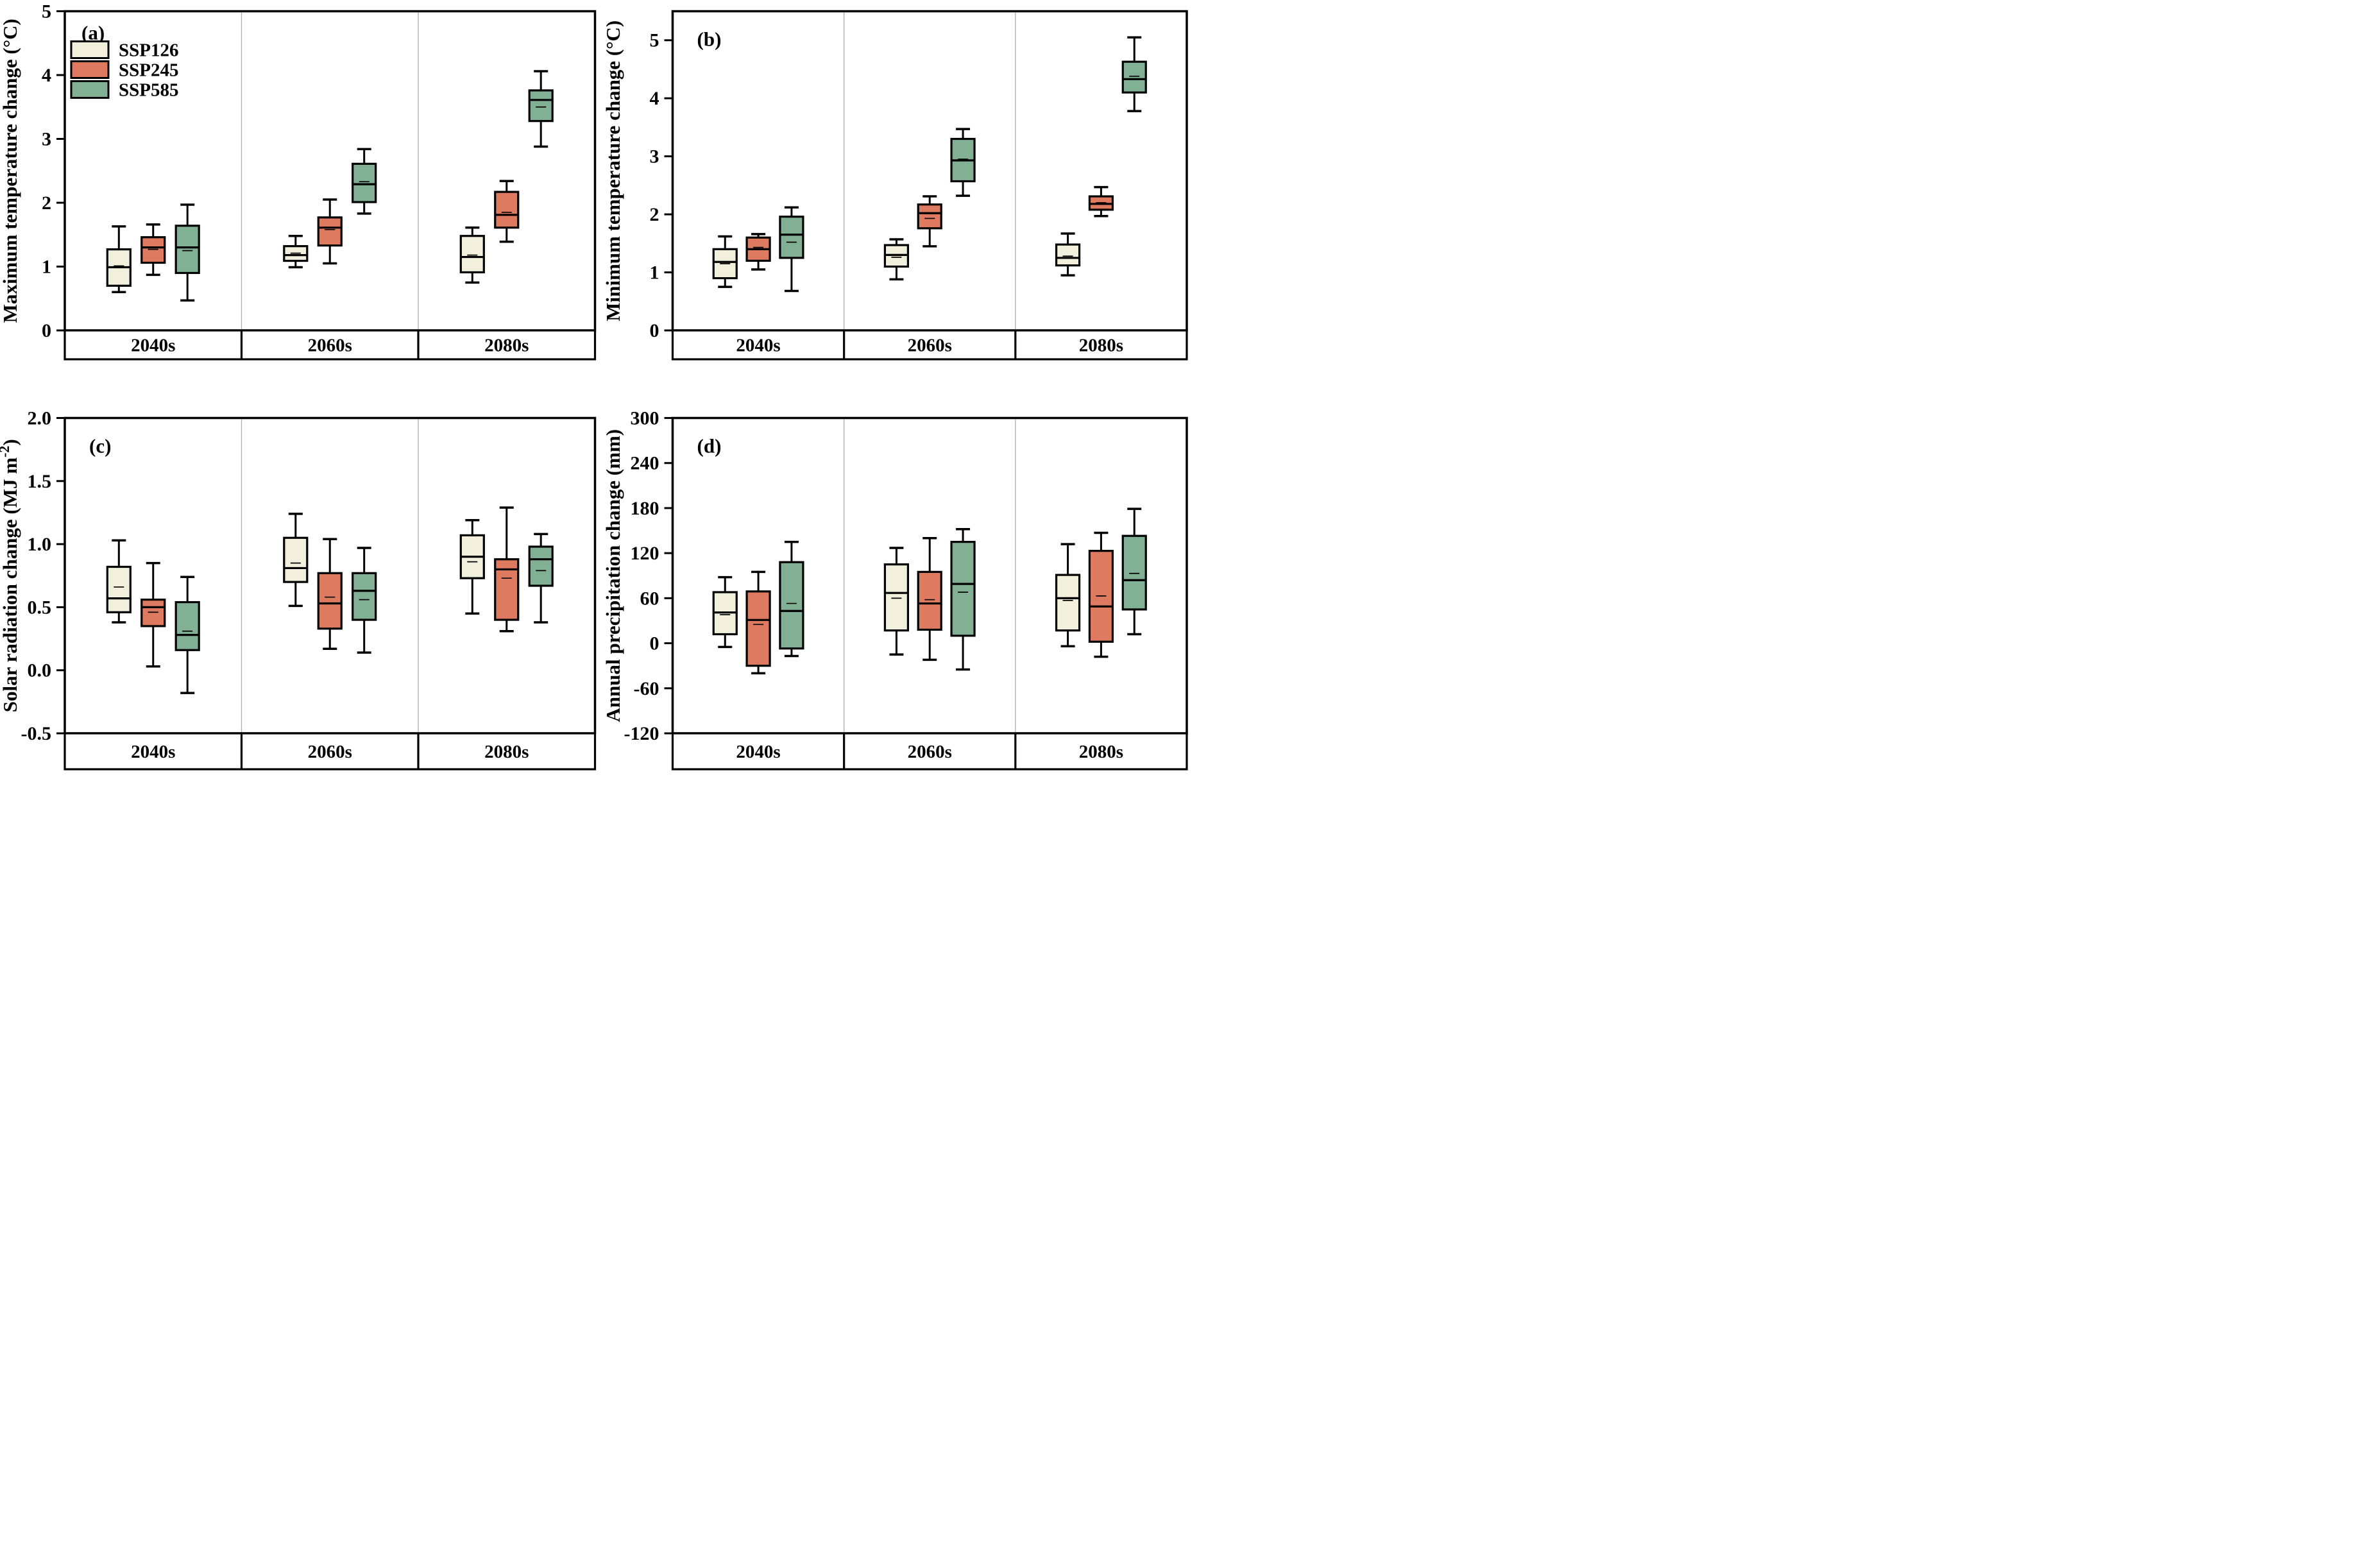 The height and width of the screenshot is (1543, 2380). I want to click on y-tick-label: 240, so click(645, 463).